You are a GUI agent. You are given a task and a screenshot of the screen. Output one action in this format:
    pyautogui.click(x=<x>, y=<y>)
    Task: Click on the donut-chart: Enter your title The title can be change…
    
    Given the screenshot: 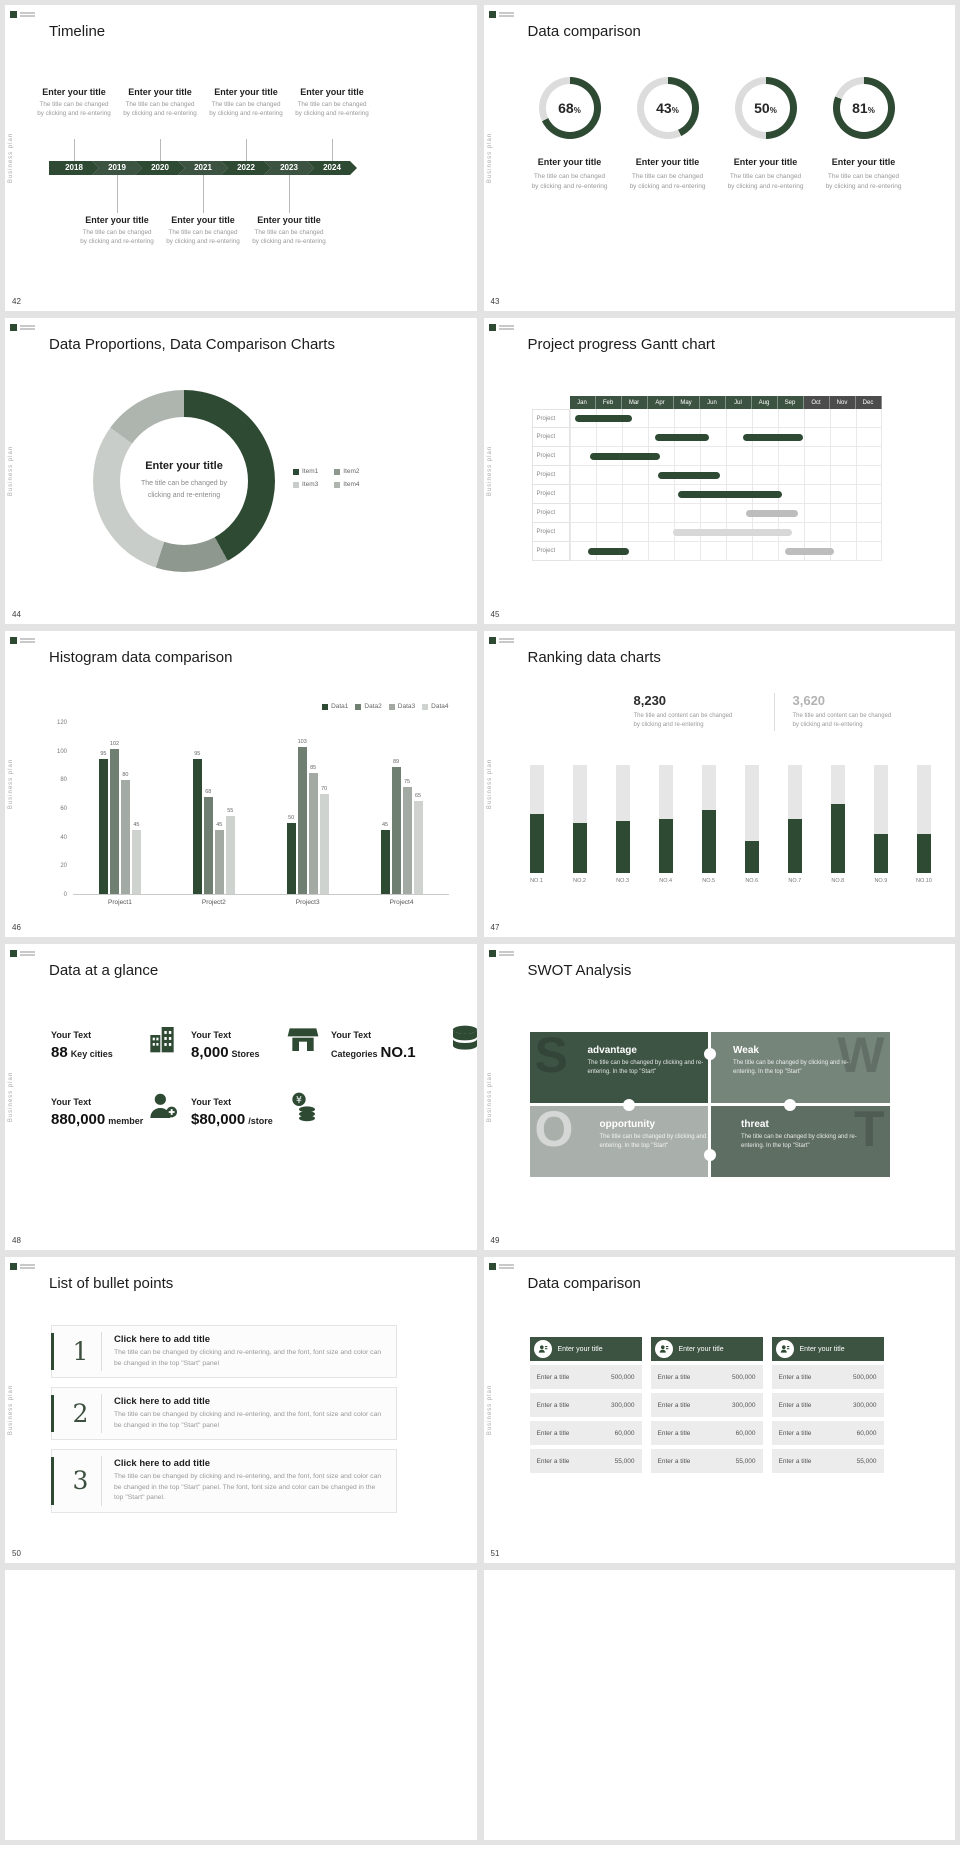 What is the action you would take?
    pyautogui.click(x=184, y=481)
    